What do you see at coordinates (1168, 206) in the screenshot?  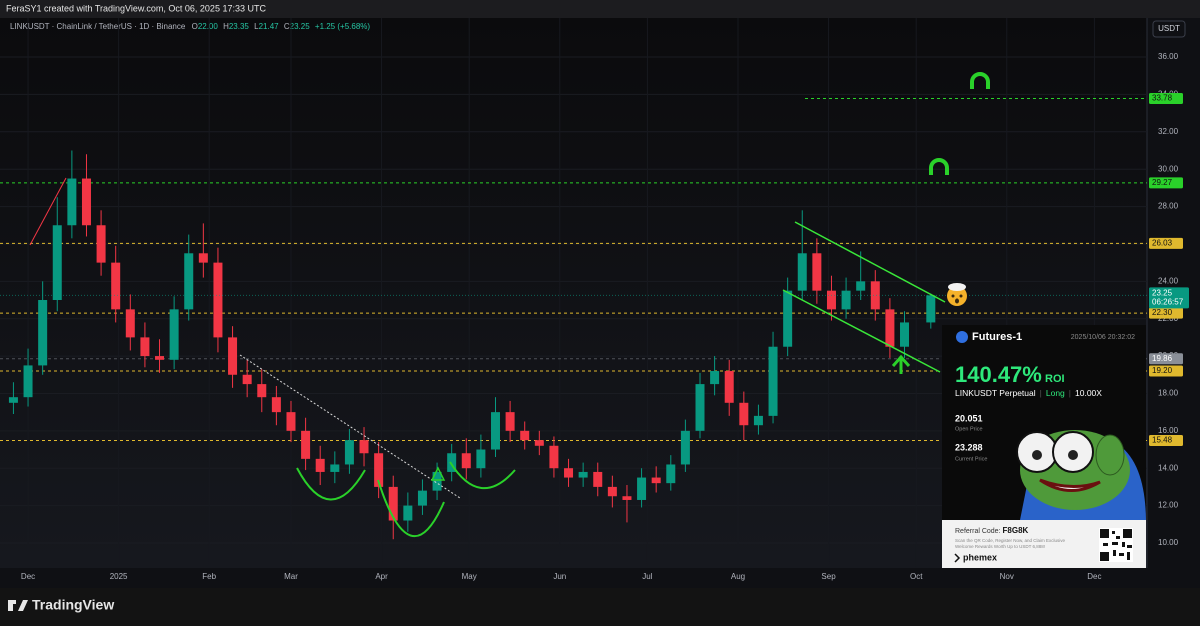 I see `y-tick-label: 28.00` at bounding box center [1168, 206].